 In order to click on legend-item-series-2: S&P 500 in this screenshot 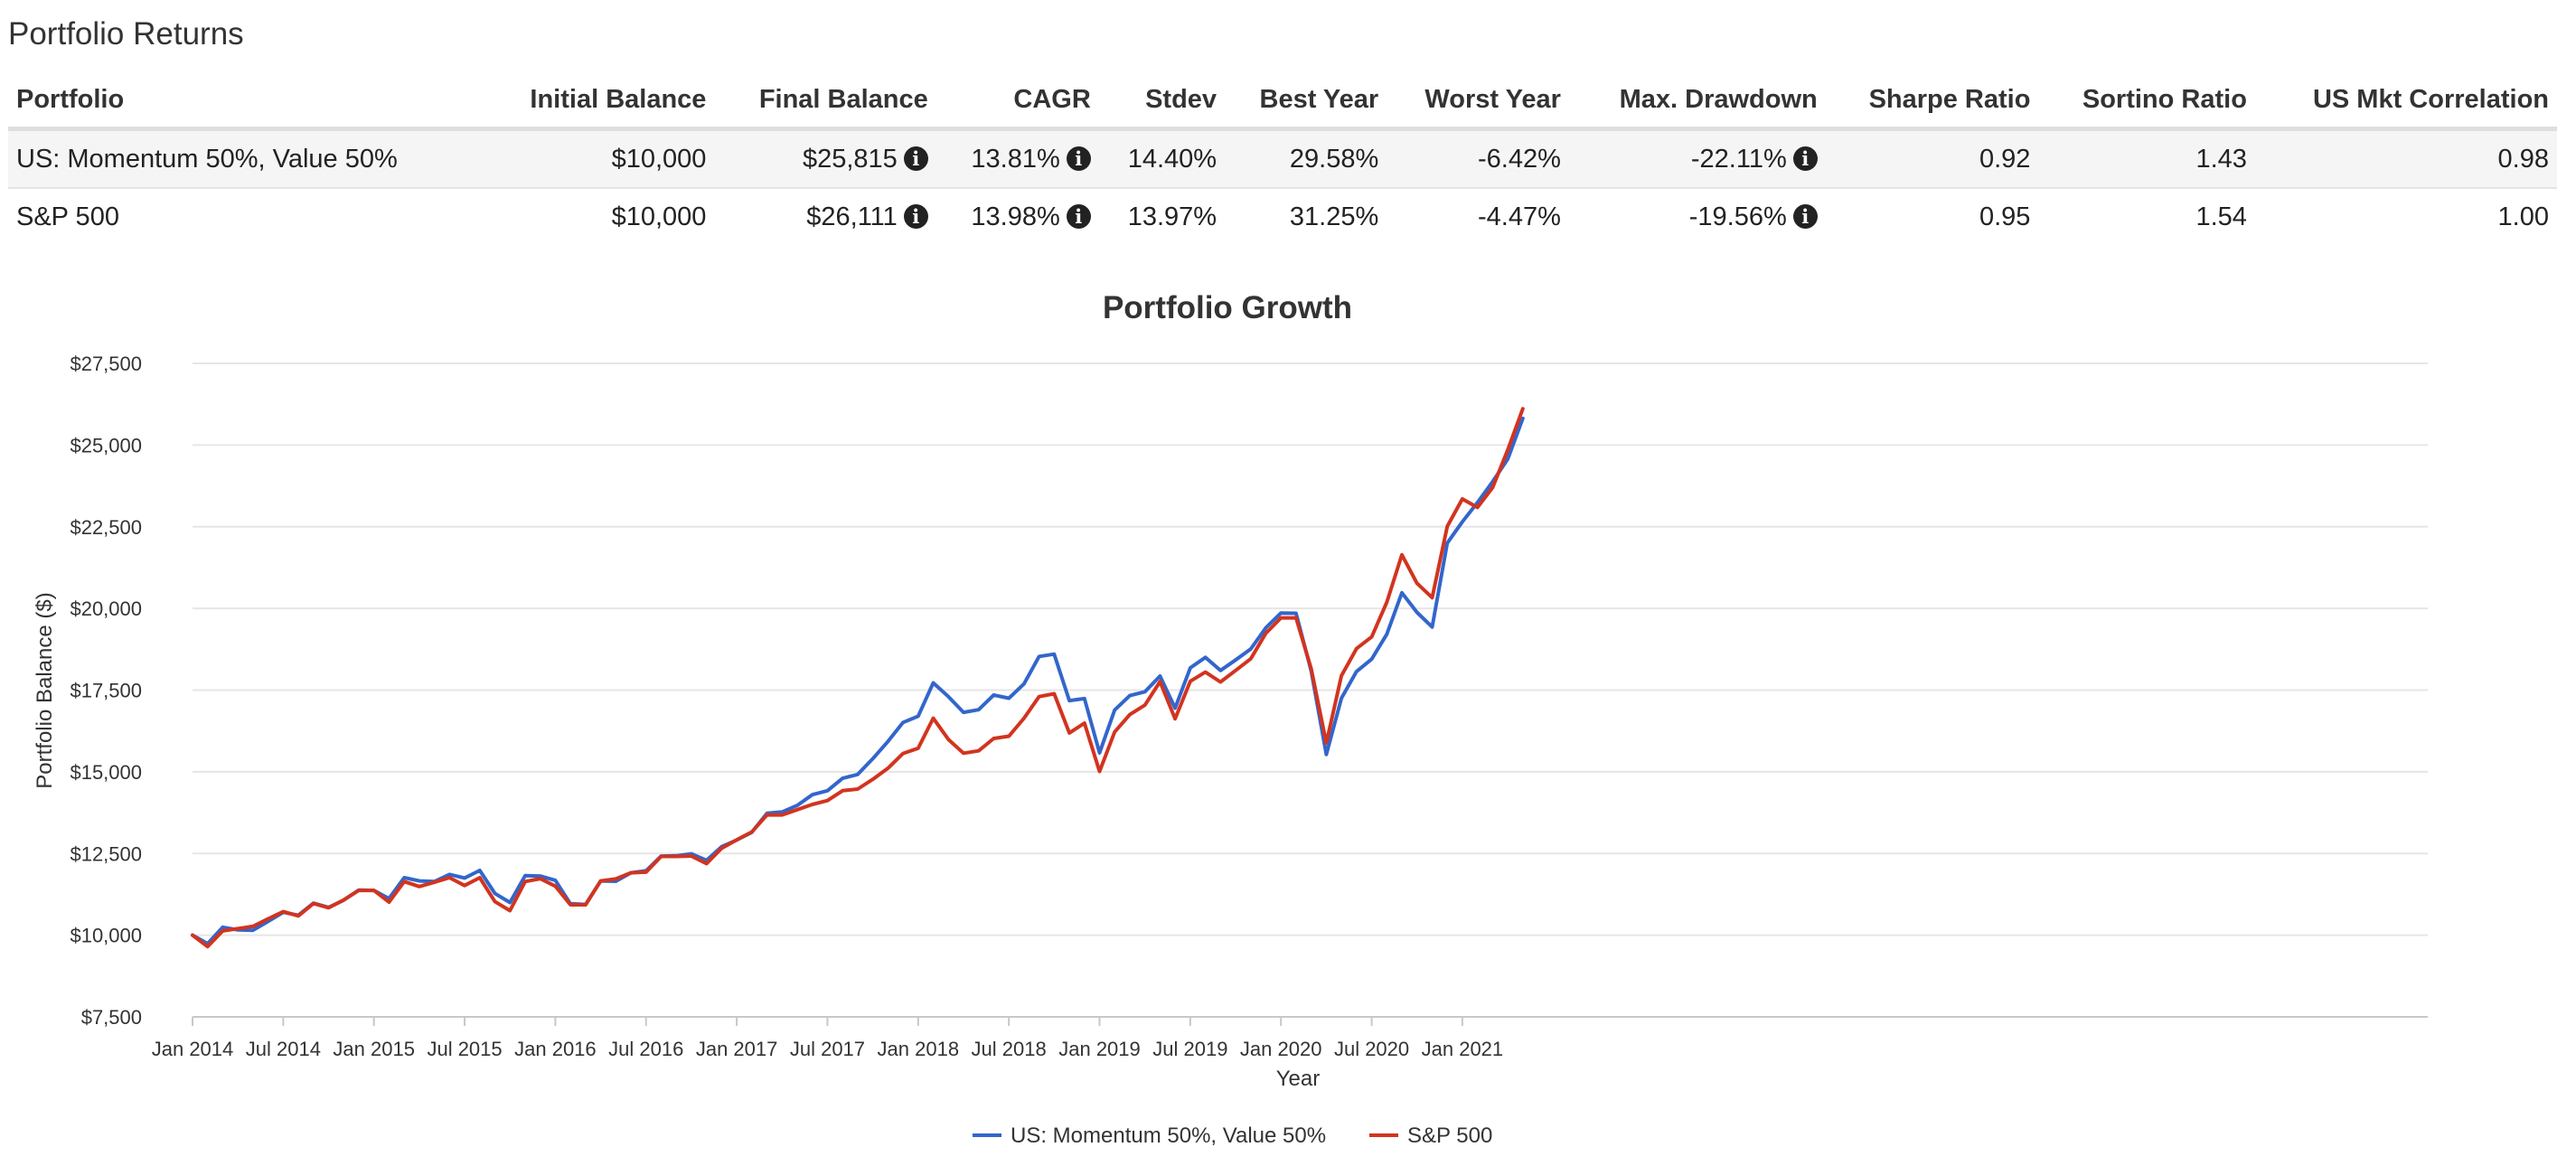, I will do `click(1431, 1136)`.